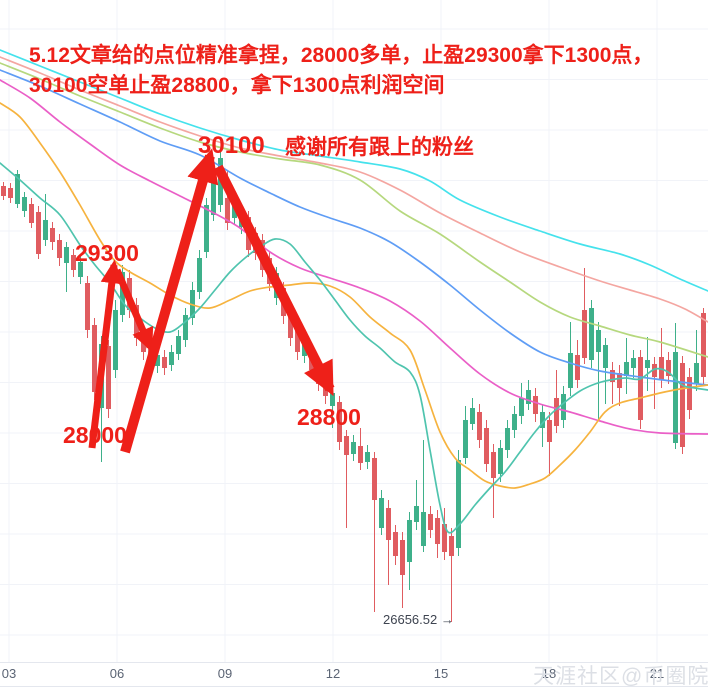  Describe the element at coordinates (225, 673) in the screenshot. I see `x-axis-label-09: 09` at that location.